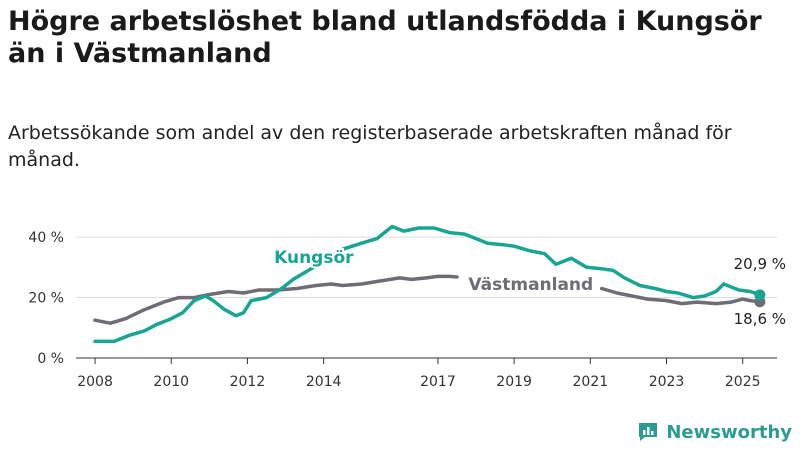 This screenshot has width=800, height=450. I want to click on x-tick-label: 2017, so click(438, 382).